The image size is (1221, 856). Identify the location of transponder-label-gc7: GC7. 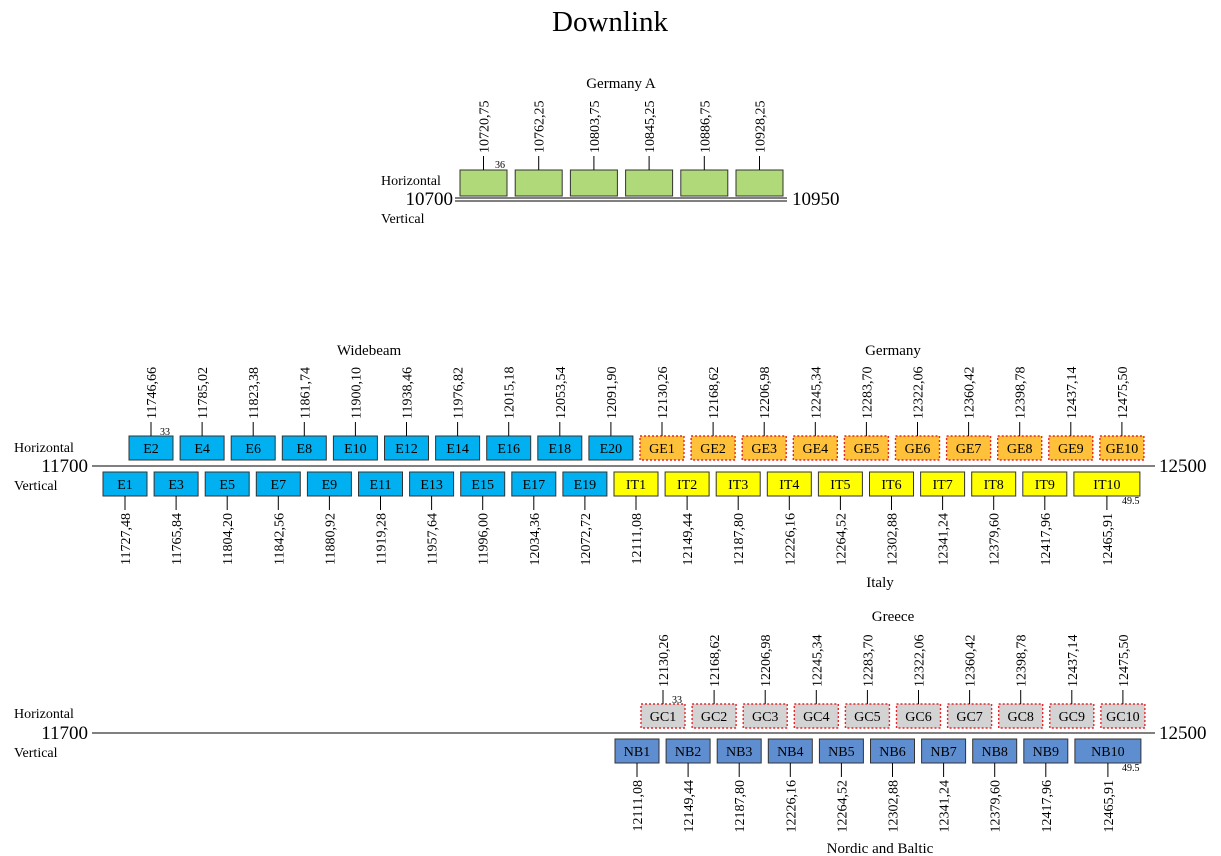
(969, 717).